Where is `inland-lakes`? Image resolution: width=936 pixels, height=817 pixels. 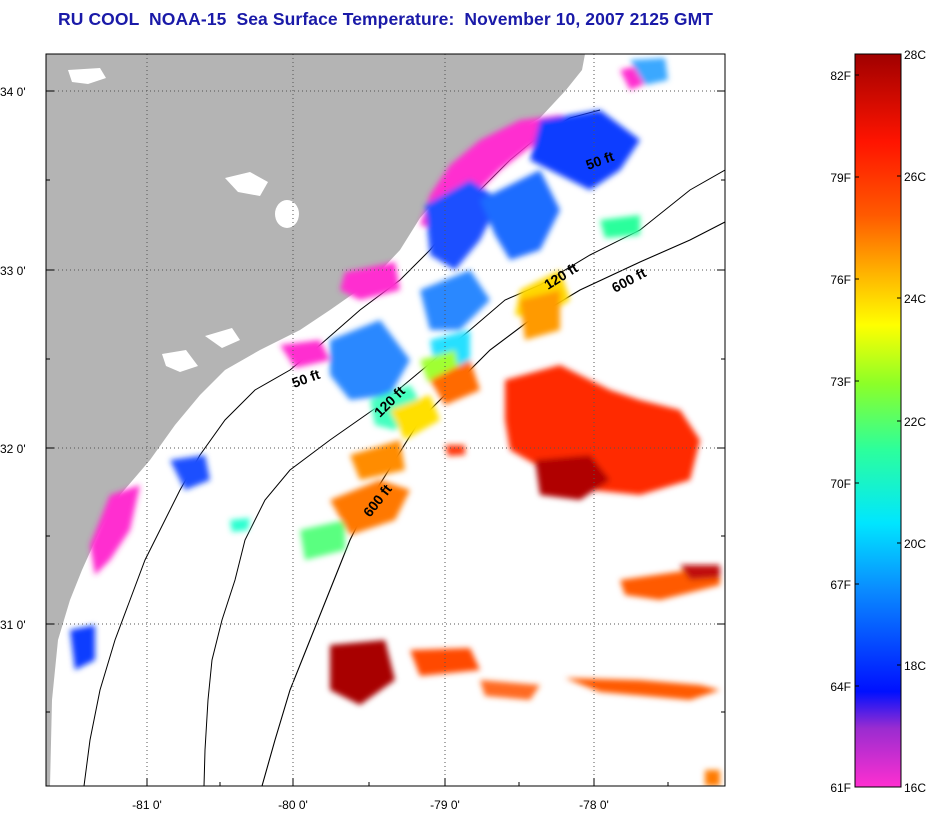 inland-lakes is located at coordinates (183, 220).